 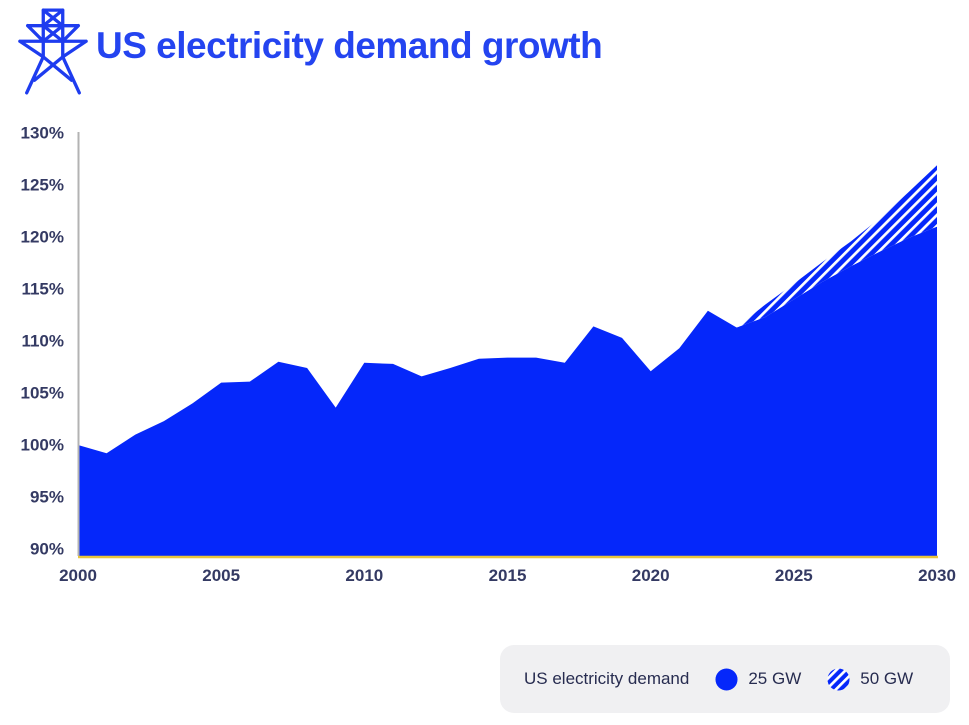 What do you see at coordinates (42, 445) in the screenshot?
I see `y-tick-label: 100%` at bounding box center [42, 445].